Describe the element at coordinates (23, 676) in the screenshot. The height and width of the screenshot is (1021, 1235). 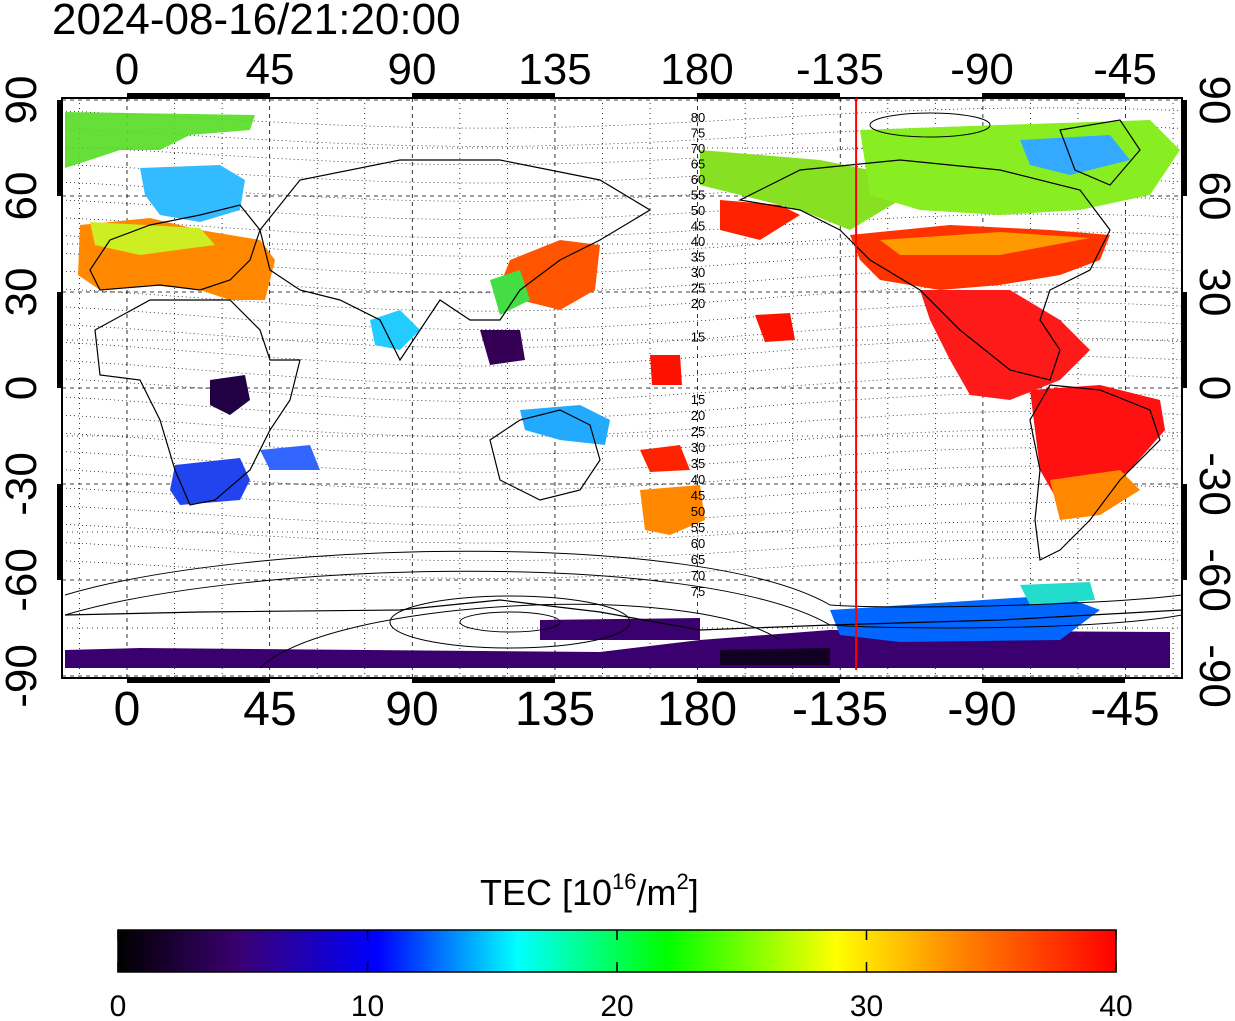
I see `left-tick-label: -90` at that location.